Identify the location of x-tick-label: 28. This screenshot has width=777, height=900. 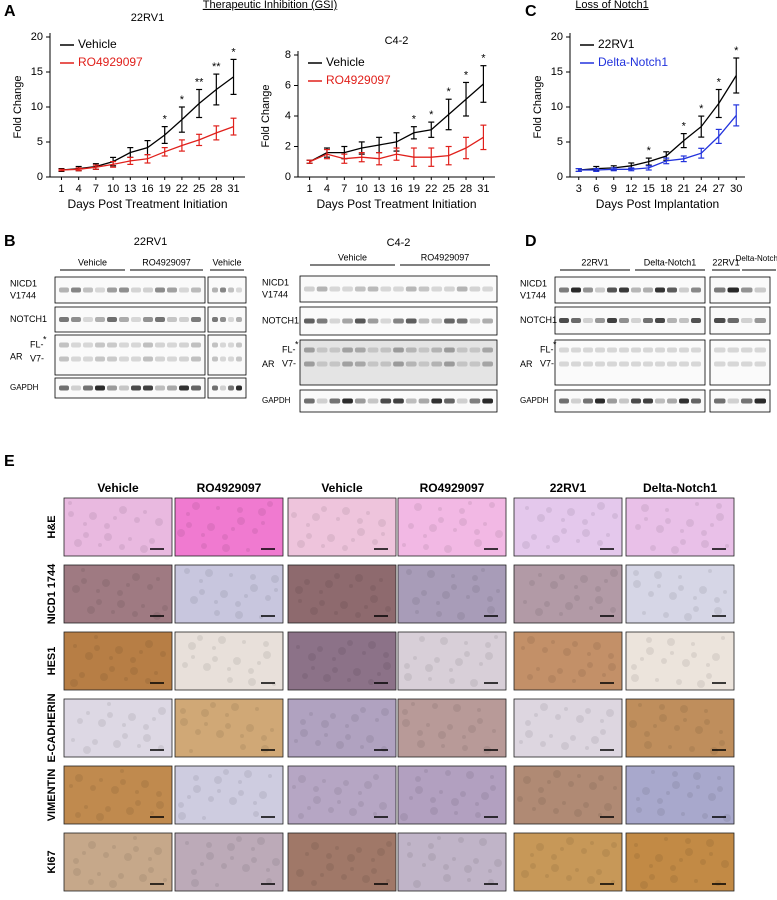
(216, 189).